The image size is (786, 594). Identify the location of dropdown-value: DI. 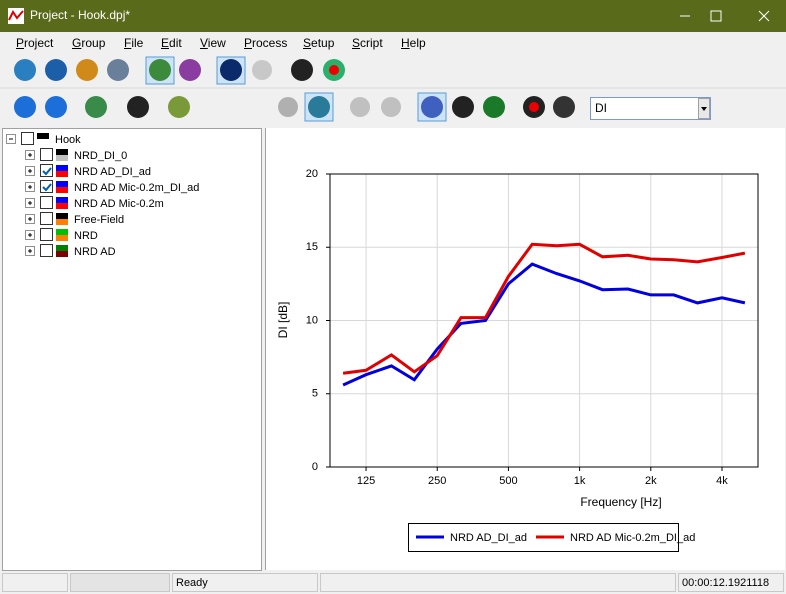
(601, 108).